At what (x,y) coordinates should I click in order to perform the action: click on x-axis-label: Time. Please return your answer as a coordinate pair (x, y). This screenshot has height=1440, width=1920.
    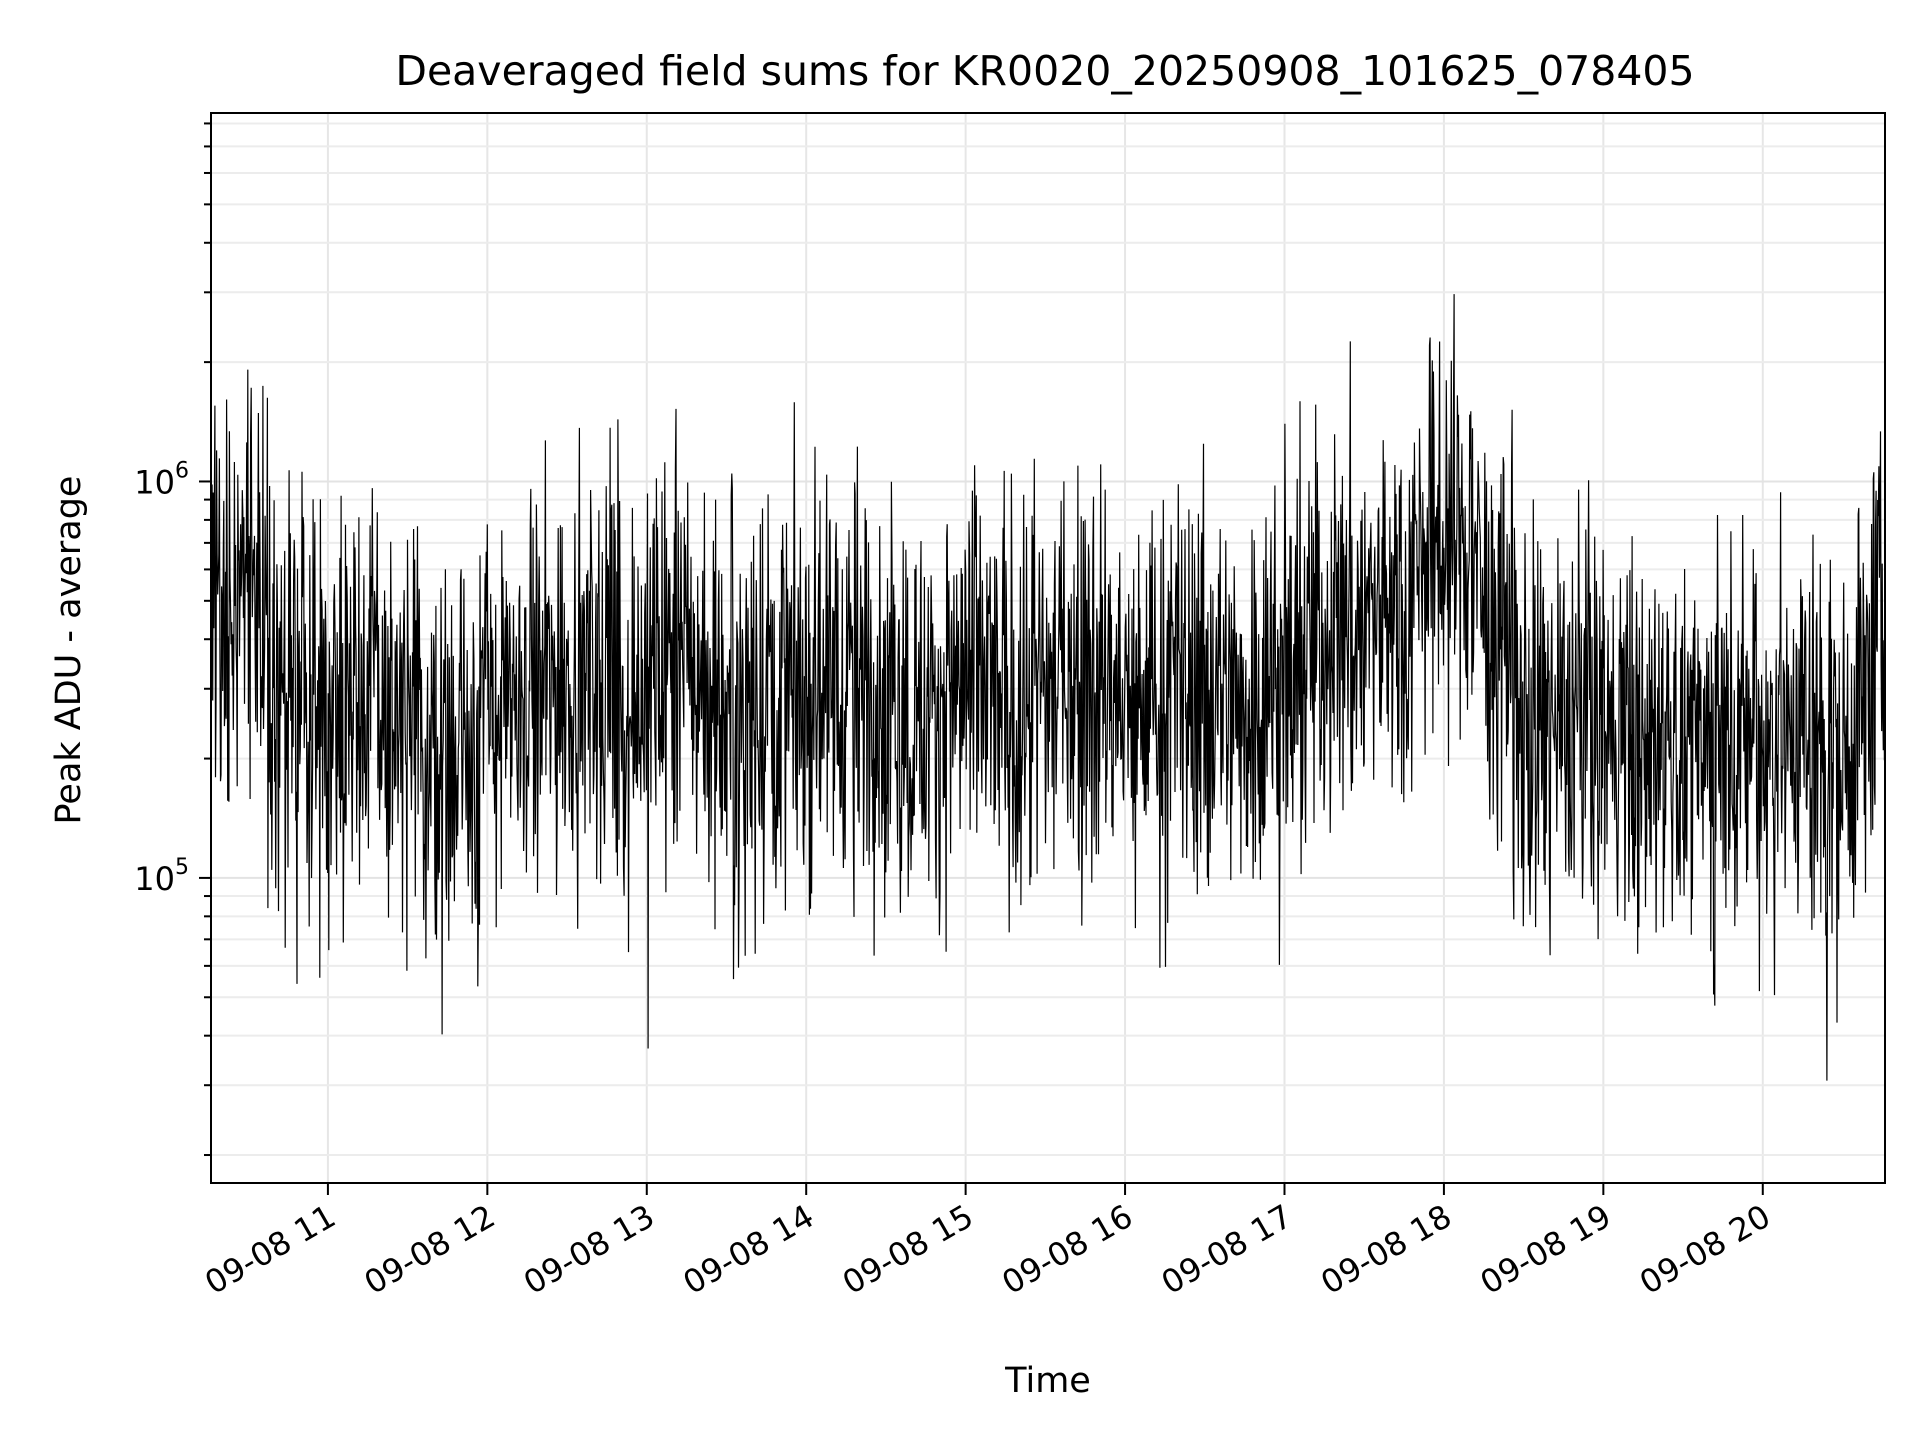
    Looking at the image, I should click on (1047, 1381).